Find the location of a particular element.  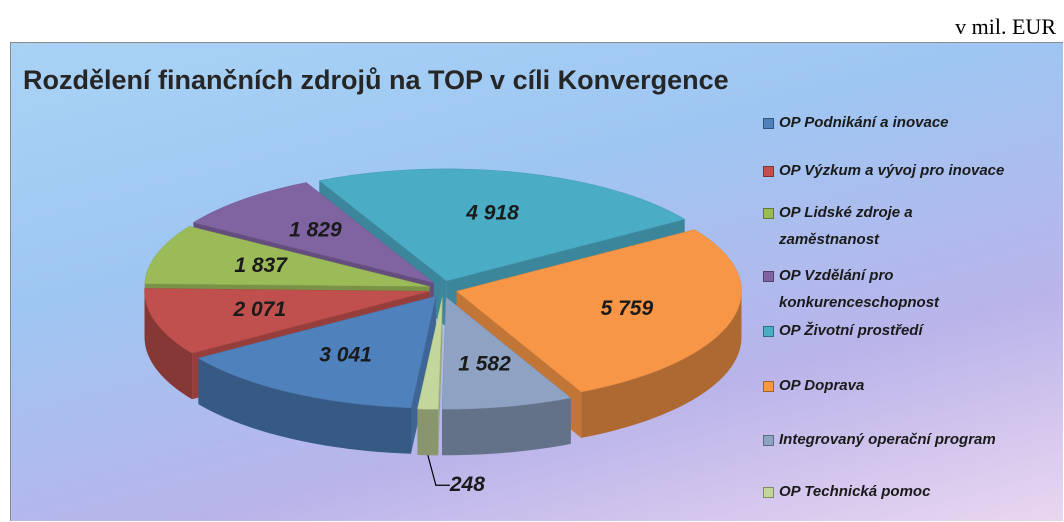

unit-note: v mil. EUR is located at coordinates (1005, 26).